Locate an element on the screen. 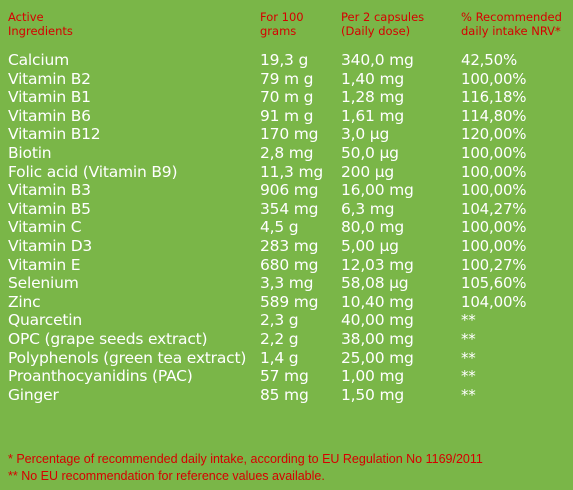 This screenshot has height=490, width=573. table-row: Ginger 85 mg 1,50 mg ** is located at coordinates (286, 395).